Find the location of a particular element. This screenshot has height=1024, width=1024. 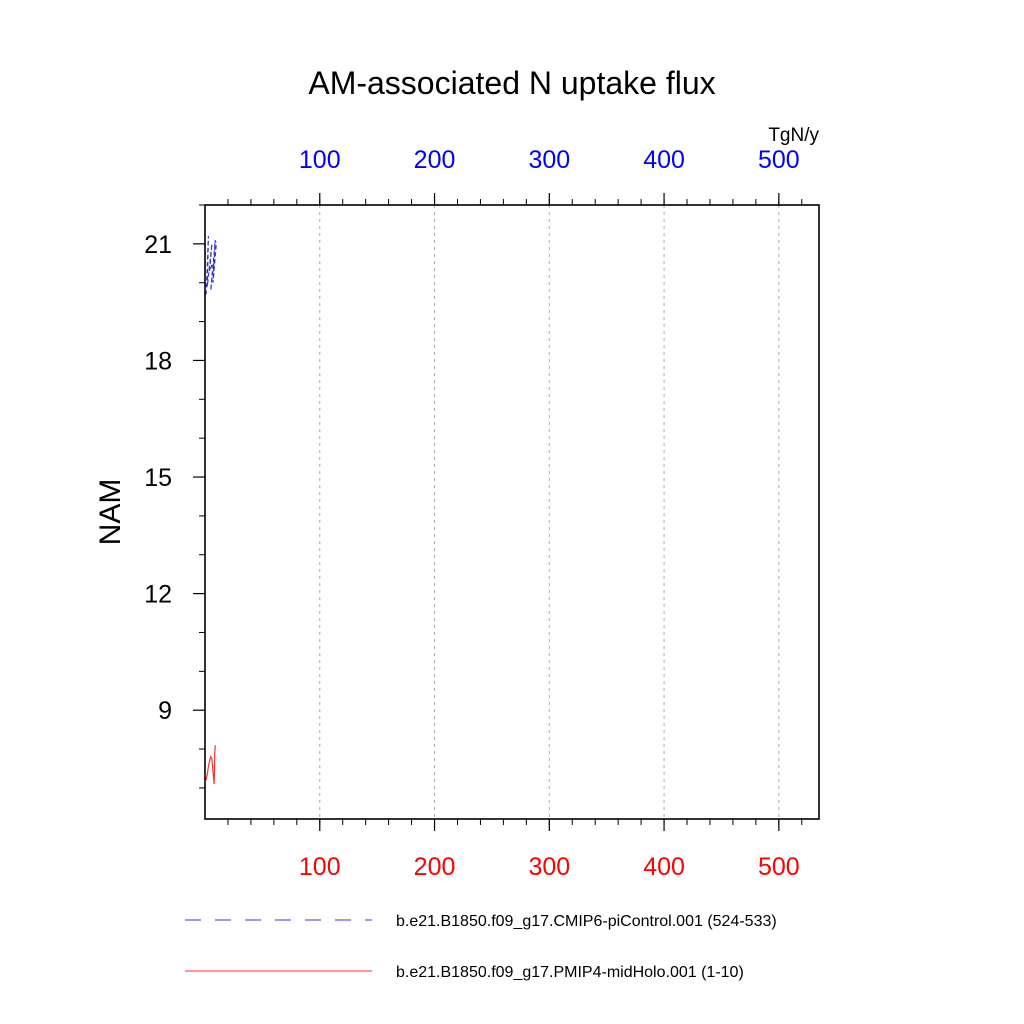

x-tick-label-top: 300 is located at coordinates (549, 160).